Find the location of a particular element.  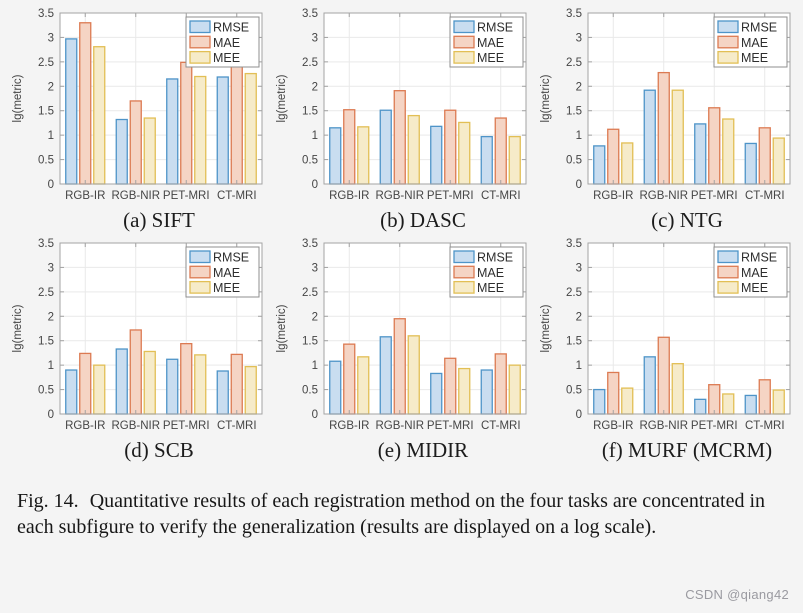

axis-box is located at coordinates (425, 98).